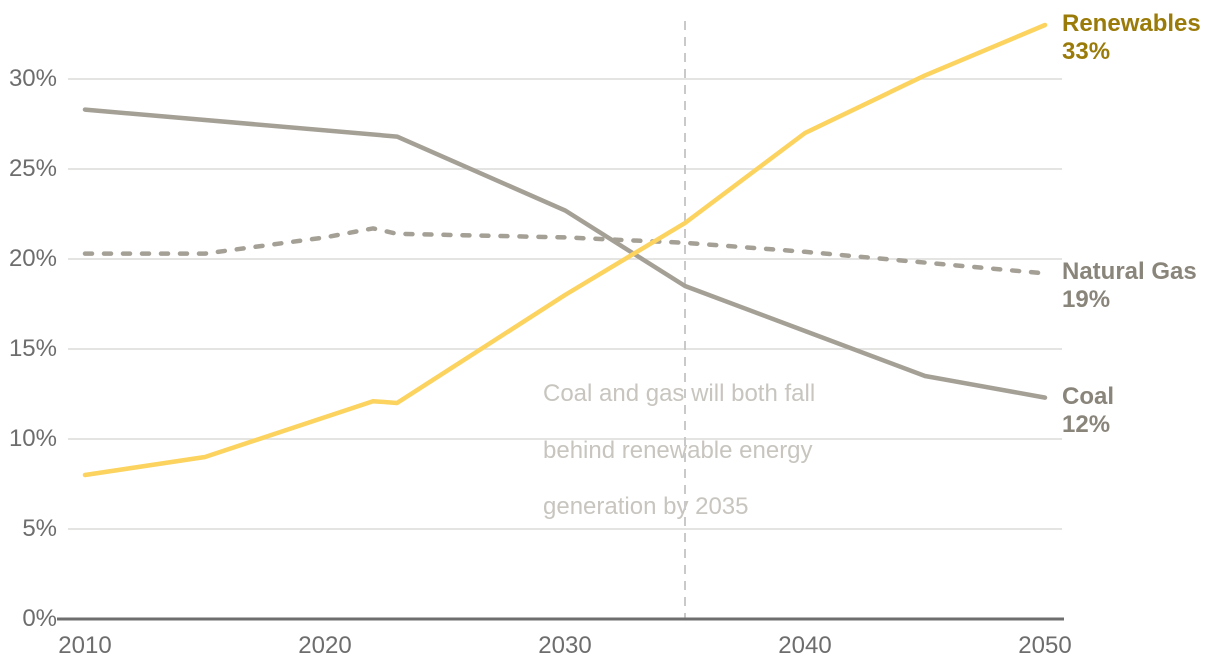  I want to click on series-end-value: 19%, so click(1086, 300).